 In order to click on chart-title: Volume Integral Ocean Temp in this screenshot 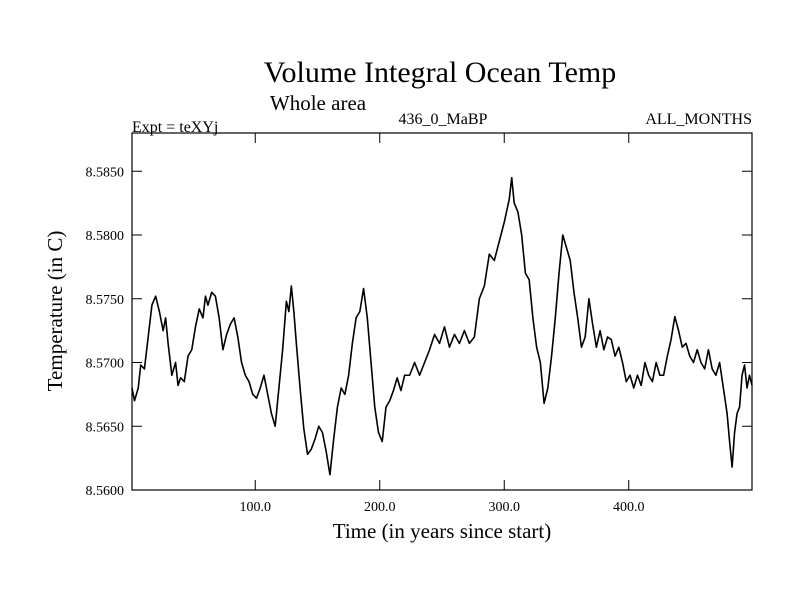, I will do `click(440, 72)`.